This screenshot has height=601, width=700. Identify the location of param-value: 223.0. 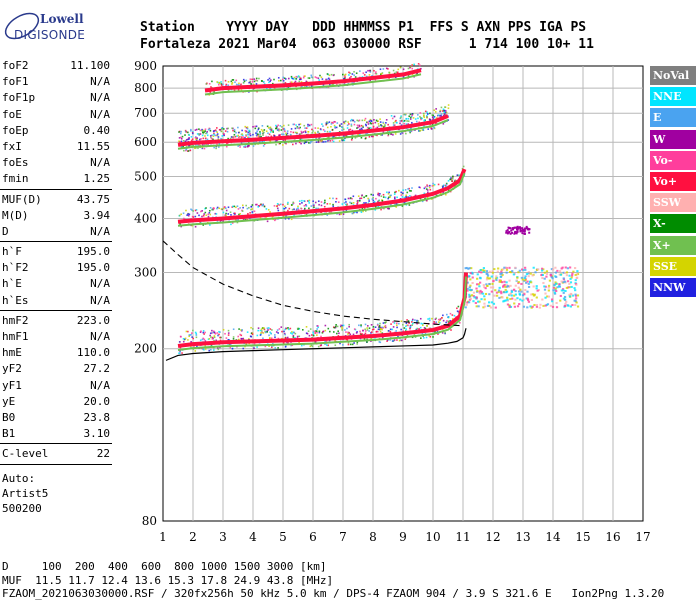
(93, 320).